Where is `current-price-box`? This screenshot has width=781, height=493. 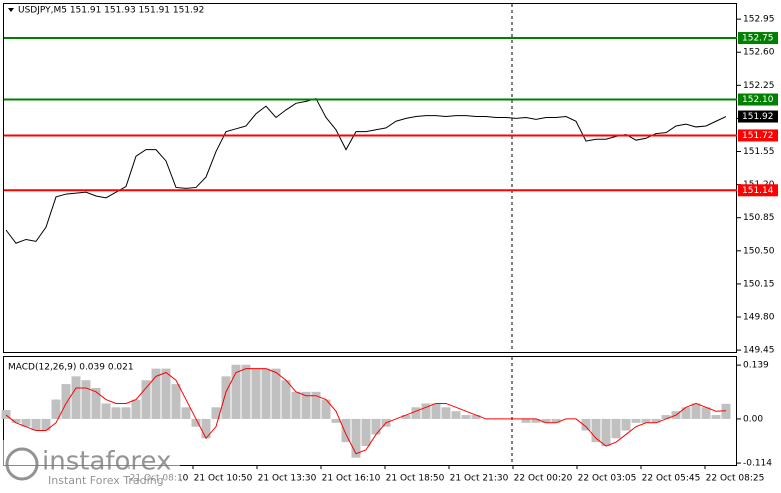 current-price-box is located at coordinates (758, 116).